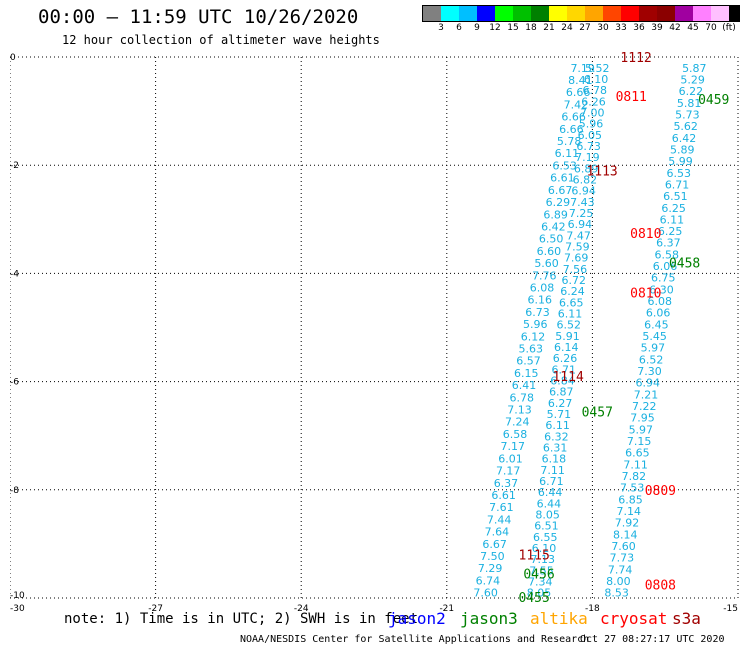 Image resolution: width=740 pixels, height=650 pixels. I want to click on color-scale-label: 21, so click(549, 28).